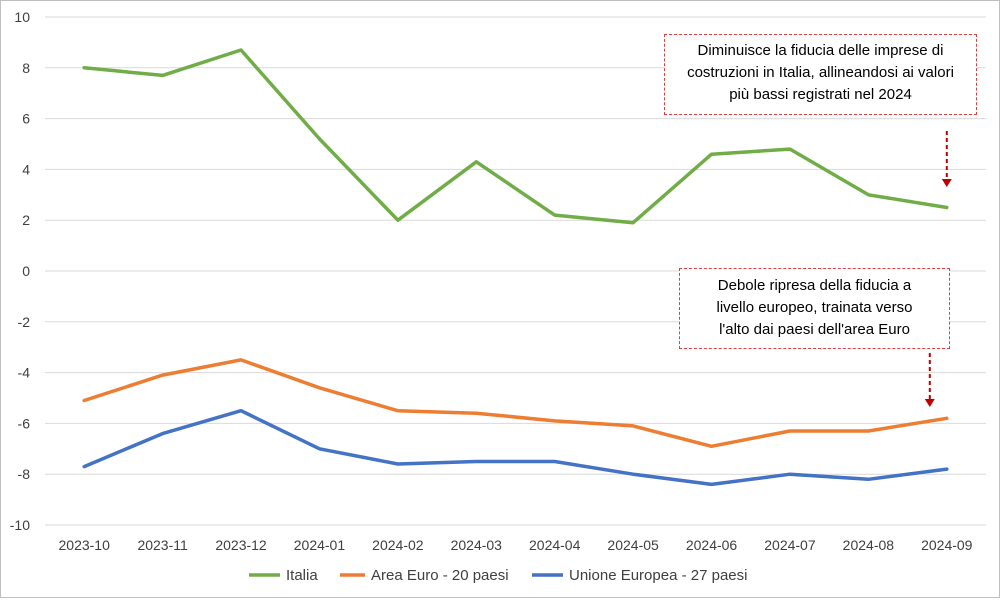 Image resolution: width=1000 pixels, height=602 pixels. What do you see at coordinates (241, 545) in the screenshot?
I see `x-tick-label: 2023-12` at bounding box center [241, 545].